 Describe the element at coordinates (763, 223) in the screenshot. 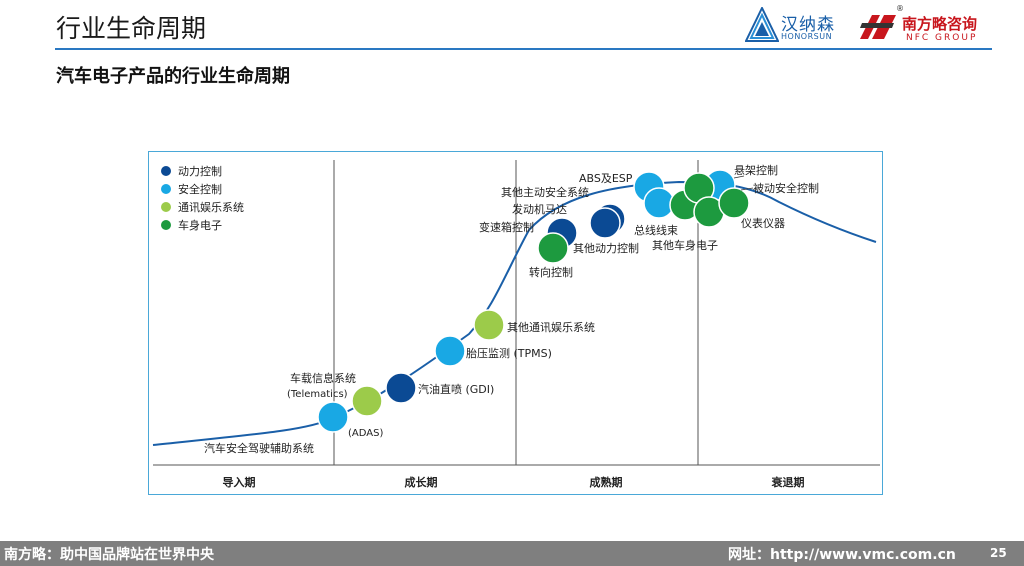

I see `label-instruments: 仪表仪器` at that location.